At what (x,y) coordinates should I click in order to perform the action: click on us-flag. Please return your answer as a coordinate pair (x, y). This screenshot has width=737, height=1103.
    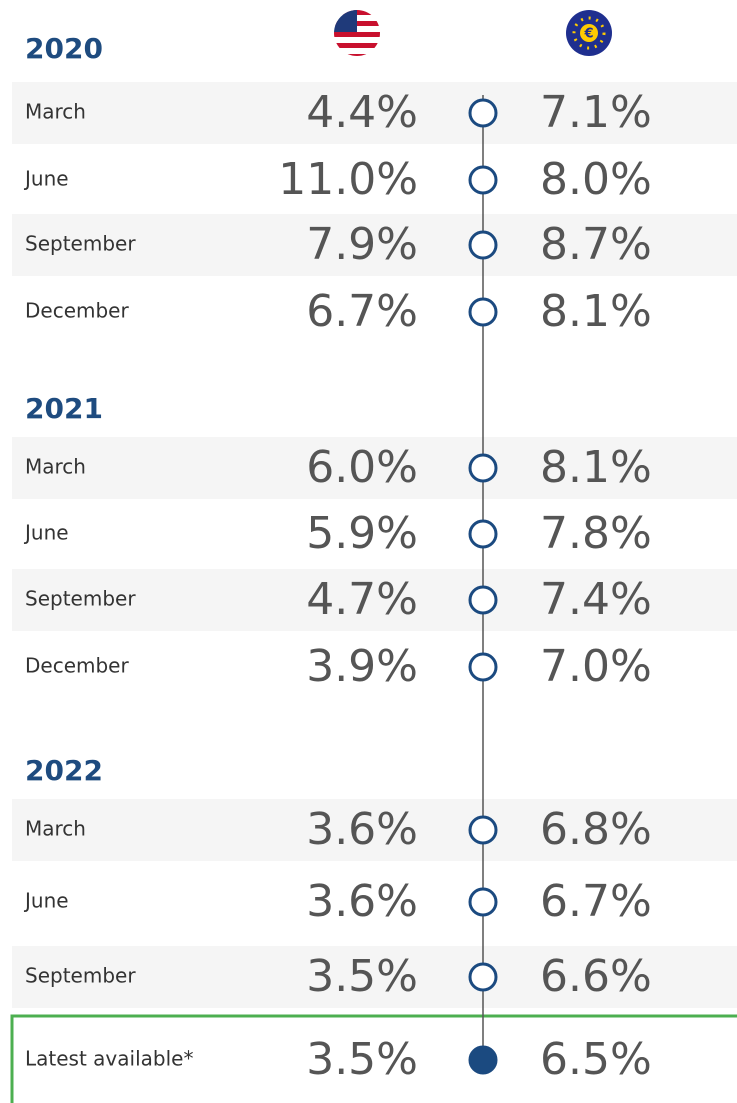
    Looking at the image, I should click on (357, 33).